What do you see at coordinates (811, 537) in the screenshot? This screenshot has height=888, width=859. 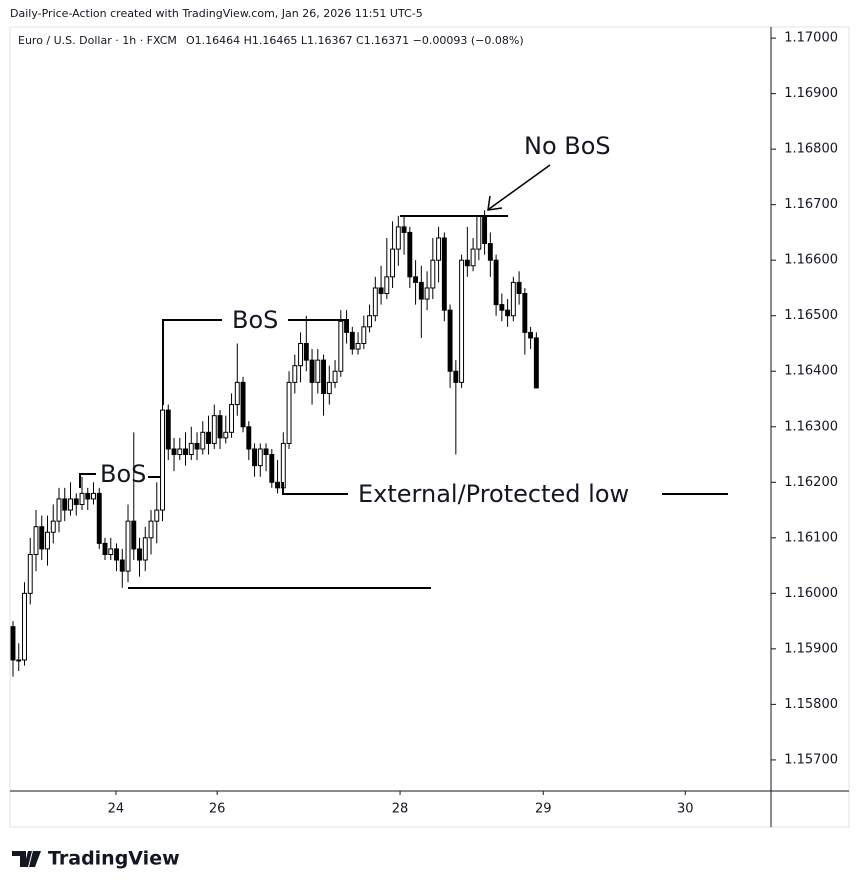 I see `y-tick-label: 1.16100` at bounding box center [811, 537].